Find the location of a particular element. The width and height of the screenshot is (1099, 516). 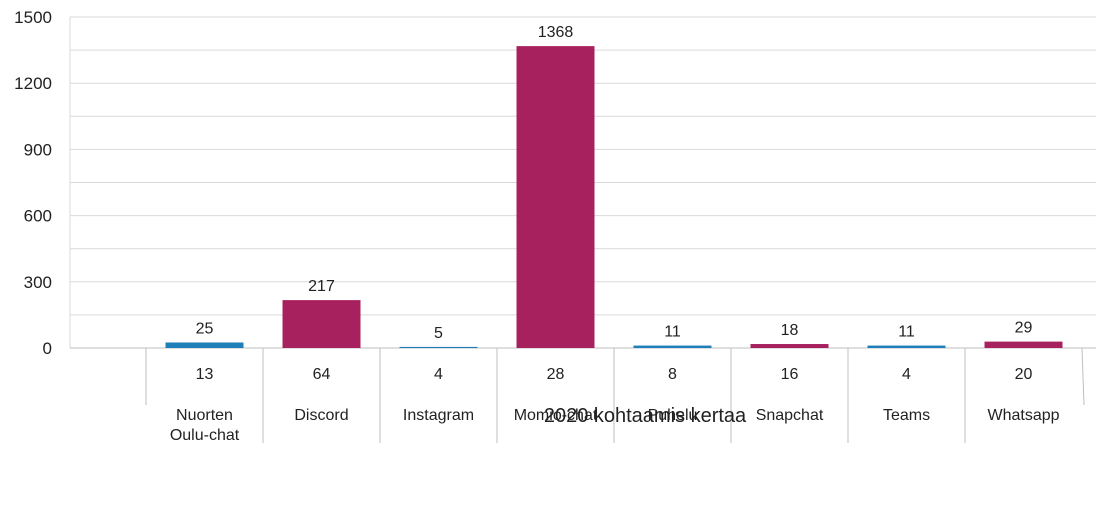

secondary-value: 13 is located at coordinates (205, 374).